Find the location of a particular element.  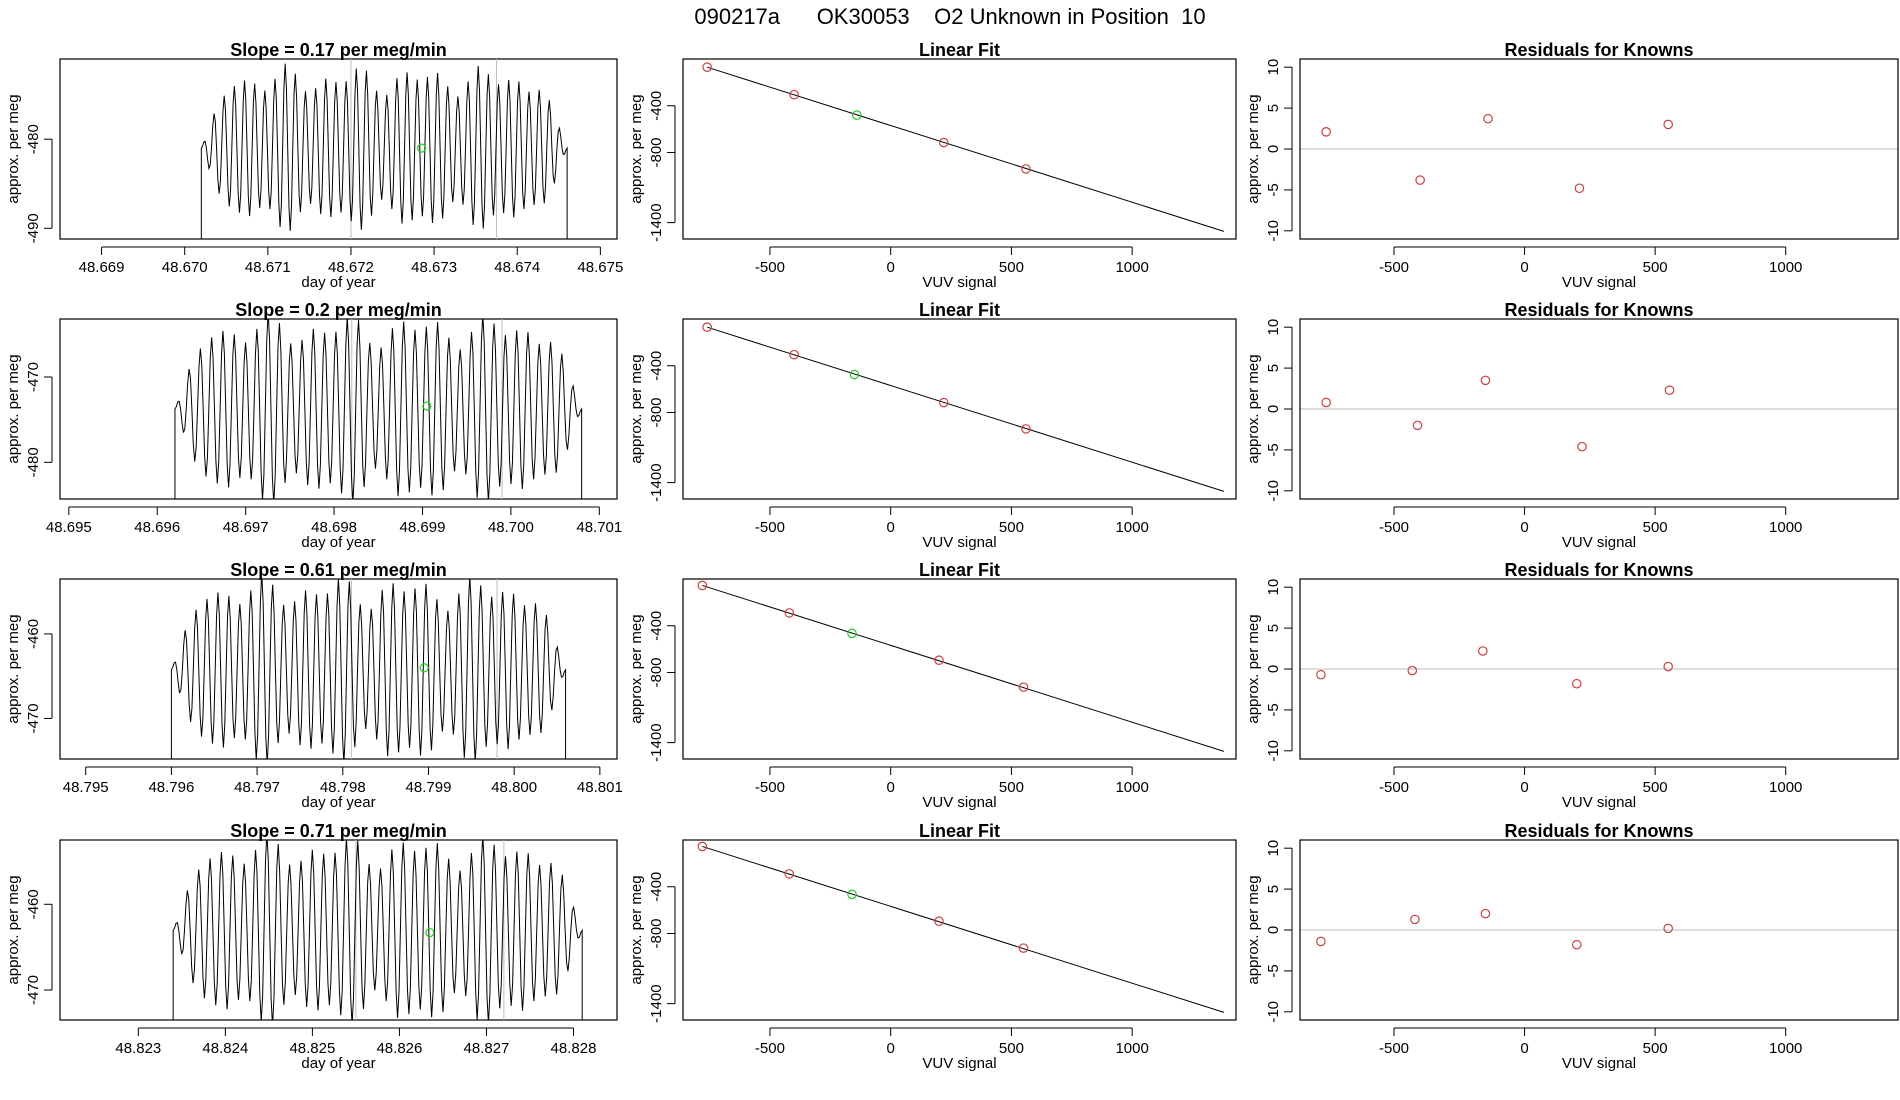

x-tick-label: 48.823 is located at coordinates (138, 1048).